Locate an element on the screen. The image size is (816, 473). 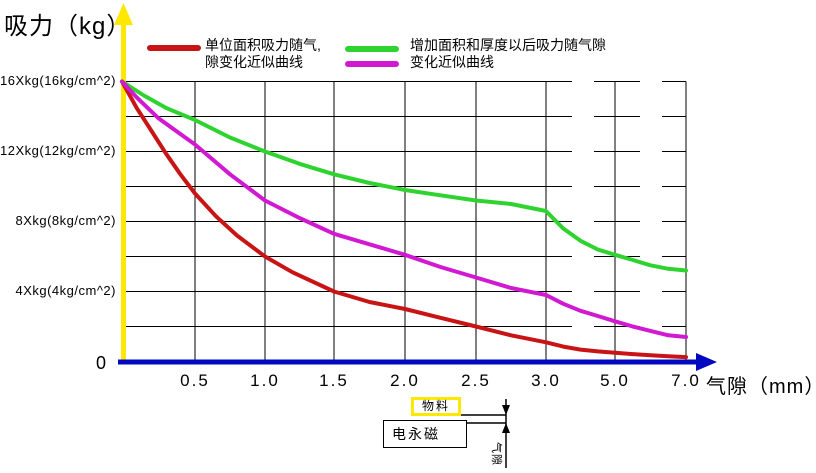
legend-swatches is located at coordinates (273, 56).